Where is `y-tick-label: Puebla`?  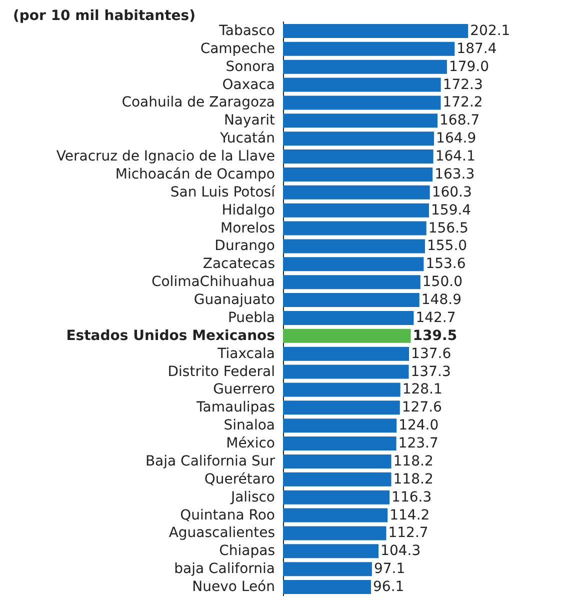 y-tick-label: Puebla is located at coordinates (251, 318).